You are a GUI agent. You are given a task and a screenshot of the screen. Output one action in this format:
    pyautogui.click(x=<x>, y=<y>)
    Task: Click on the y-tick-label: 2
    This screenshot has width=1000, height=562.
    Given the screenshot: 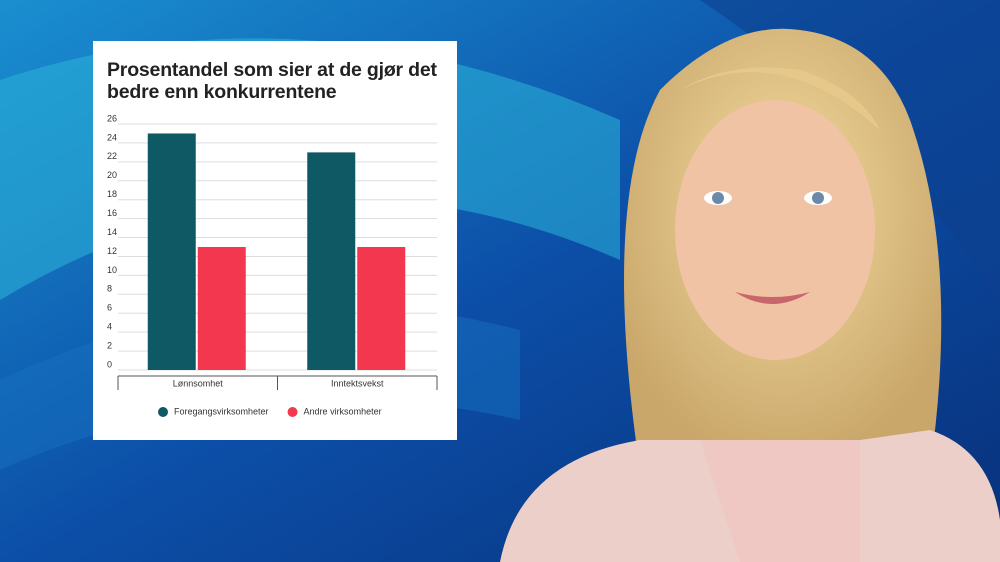 What is the action you would take?
    pyautogui.click(x=109, y=345)
    